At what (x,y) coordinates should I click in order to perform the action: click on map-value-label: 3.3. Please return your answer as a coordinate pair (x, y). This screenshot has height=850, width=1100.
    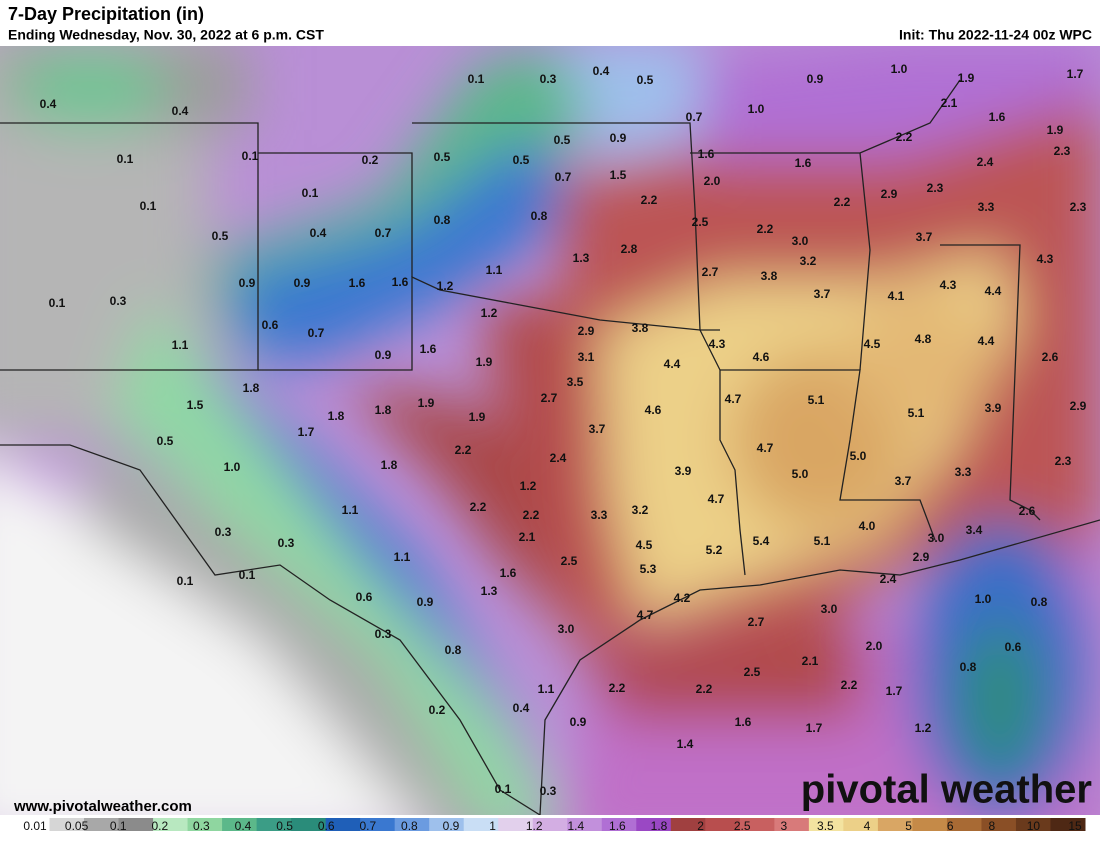
    Looking at the image, I should click on (963, 472).